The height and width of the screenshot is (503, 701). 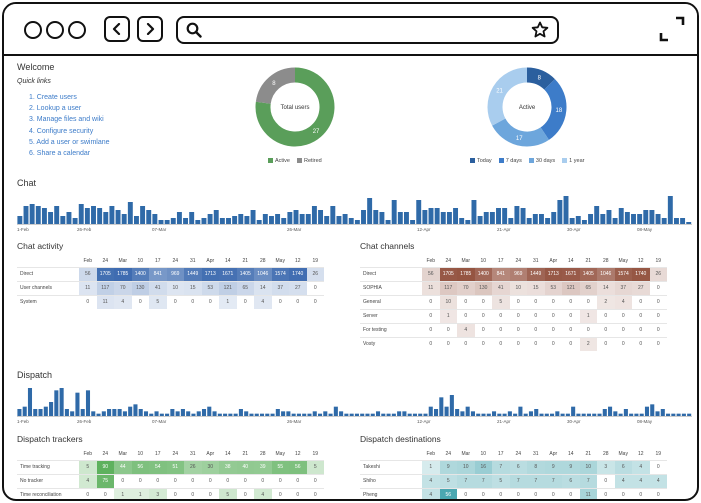 What do you see at coordinates (623, 453) in the screenshot?
I see `column-header: May` at bounding box center [623, 453].